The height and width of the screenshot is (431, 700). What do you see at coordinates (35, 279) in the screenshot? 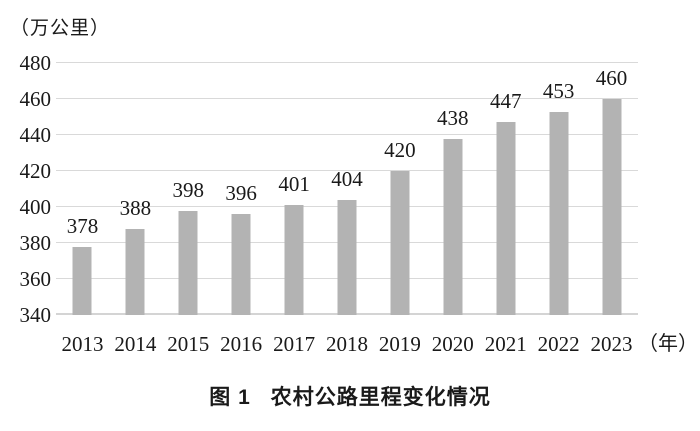
I see `y-tick-label: 360` at bounding box center [35, 279].